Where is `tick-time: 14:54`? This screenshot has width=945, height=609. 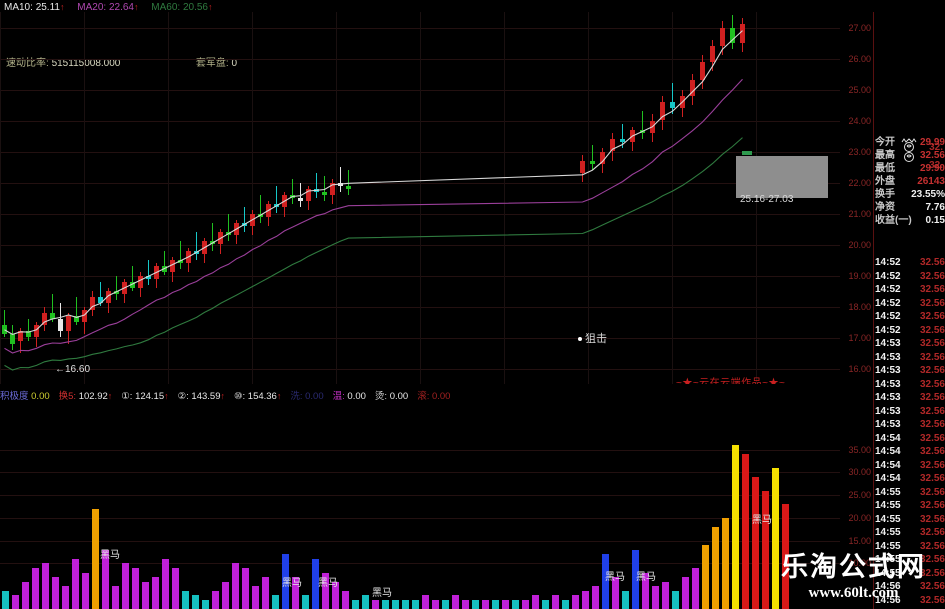
tick-time: 14:54 is located at coordinates (888, 465).